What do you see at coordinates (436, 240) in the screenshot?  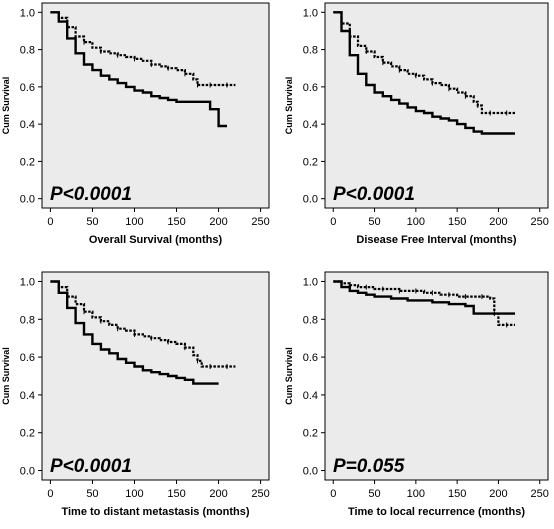 I see `x-axis-label: Disease Free Interval (months)` at bounding box center [436, 240].